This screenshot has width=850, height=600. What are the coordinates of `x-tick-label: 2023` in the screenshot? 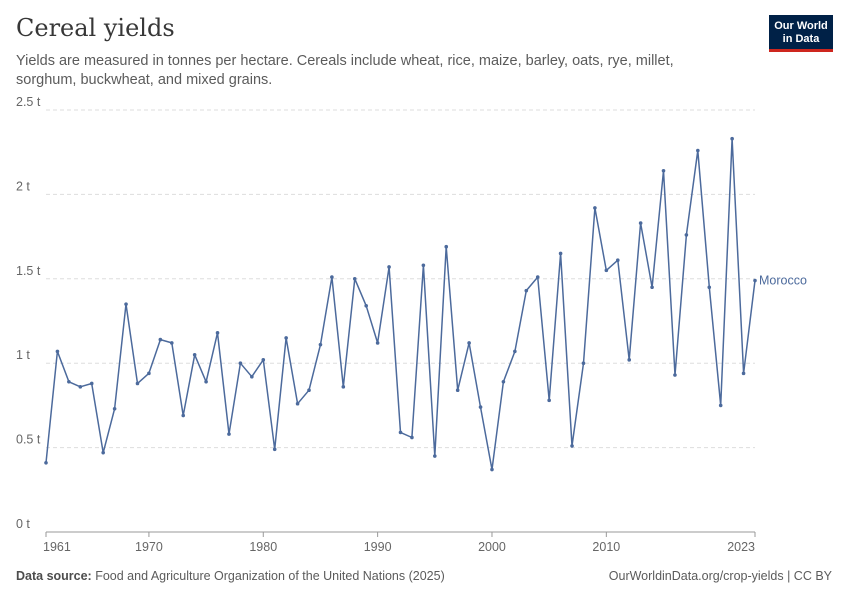 It's located at (741, 547).